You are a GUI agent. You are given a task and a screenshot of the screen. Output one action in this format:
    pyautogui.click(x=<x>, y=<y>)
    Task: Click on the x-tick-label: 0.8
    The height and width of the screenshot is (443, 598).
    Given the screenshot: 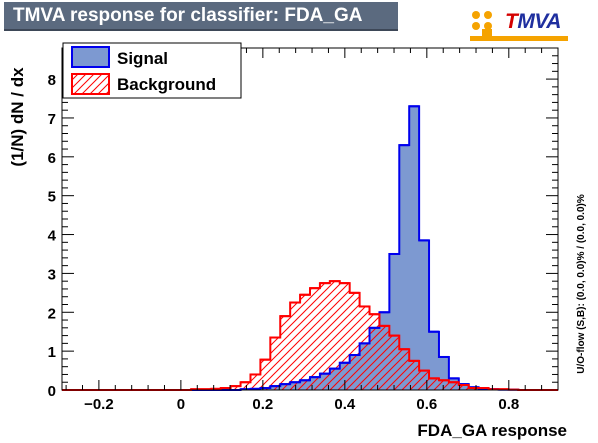 What is the action you would take?
    pyautogui.click(x=508, y=404)
    